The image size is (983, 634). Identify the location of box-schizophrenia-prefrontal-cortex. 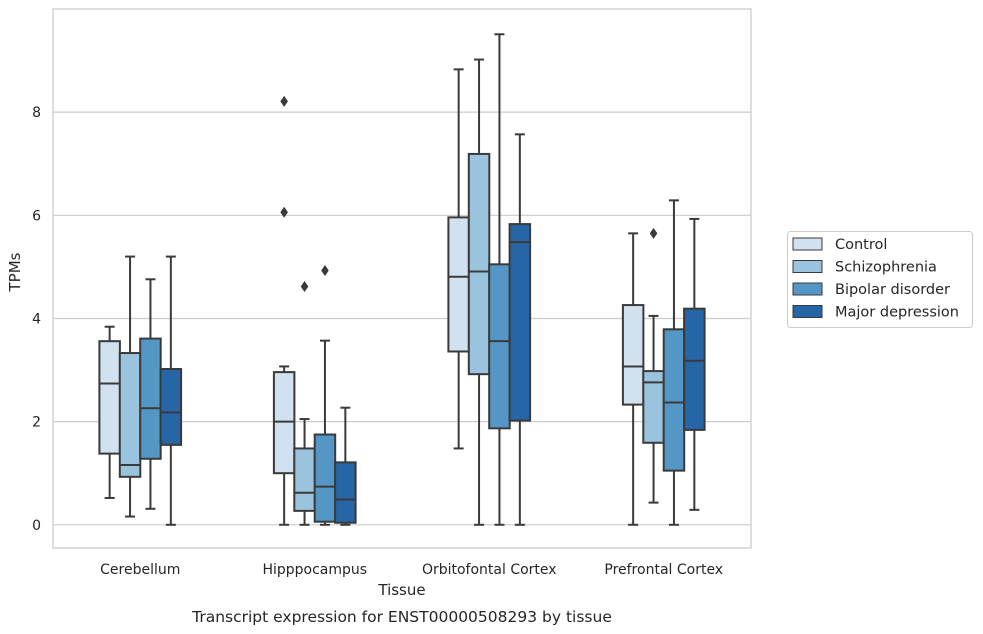
(653, 365).